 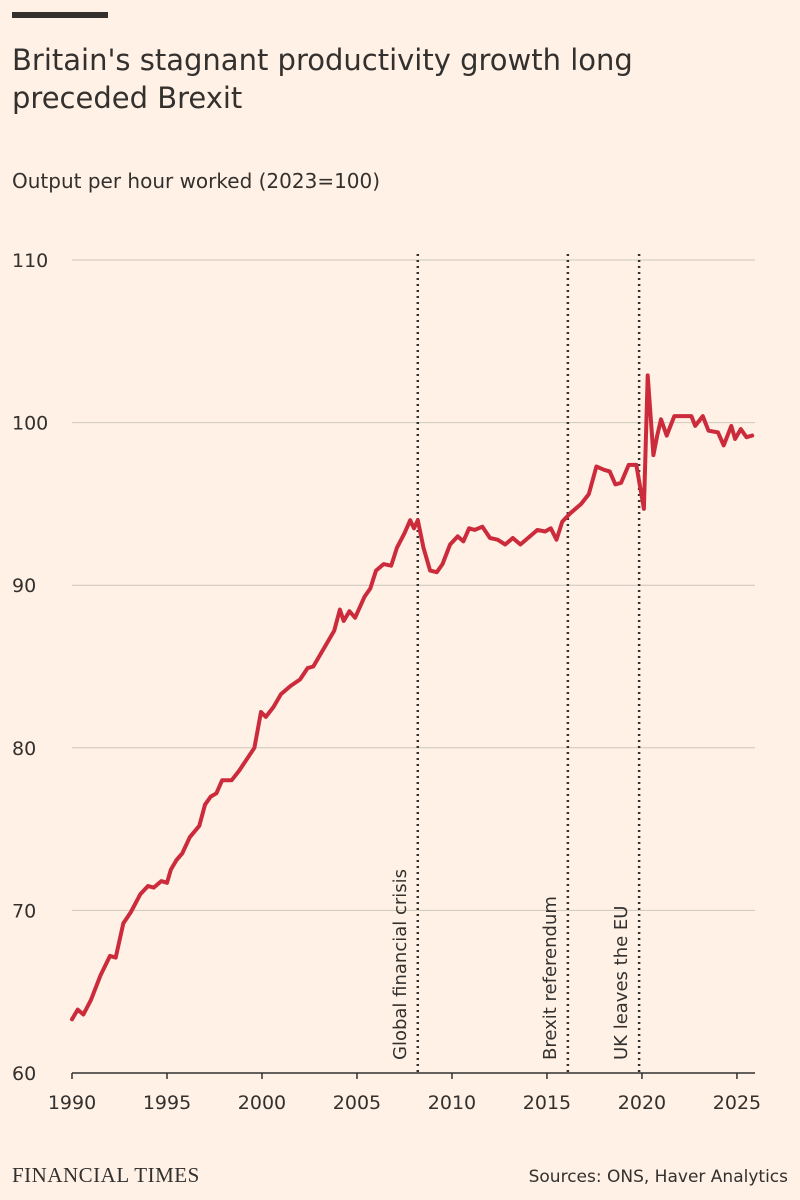 What do you see at coordinates (196, 181) in the screenshot?
I see `chart-subtitle: Output per hour worked (2023=100)` at bounding box center [196, 181].